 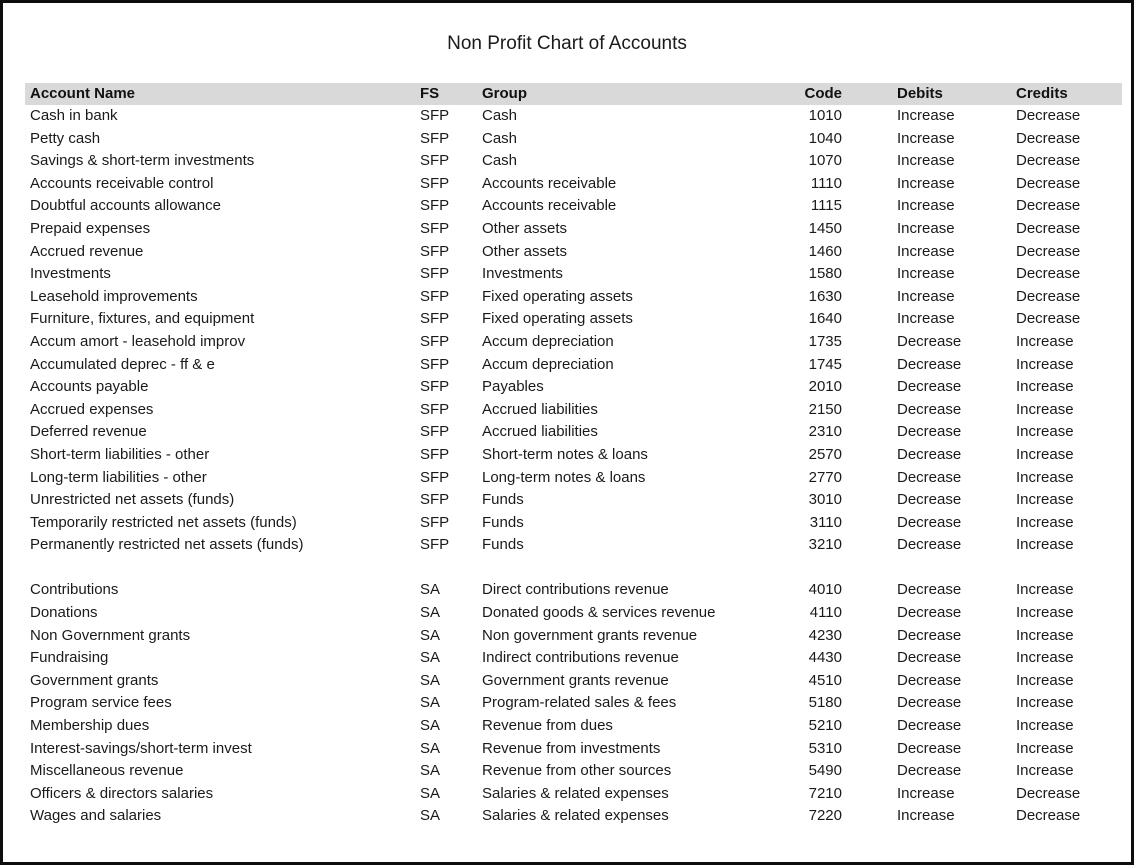 What do you see at coordinates (825, 387) in the screenshot?
I see `cell-code: 2010` at bounding box center [825, 387].